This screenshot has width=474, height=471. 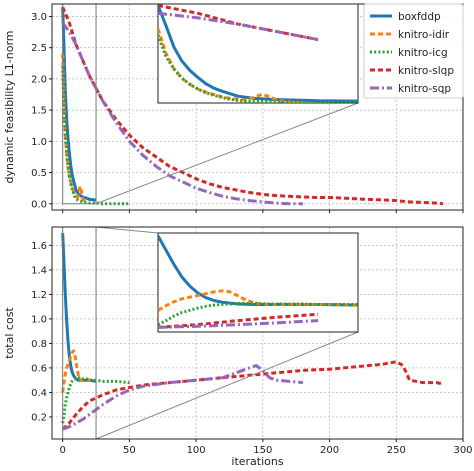 I want to click on y-tick-label: 3.0, so click(x=39, y=17).